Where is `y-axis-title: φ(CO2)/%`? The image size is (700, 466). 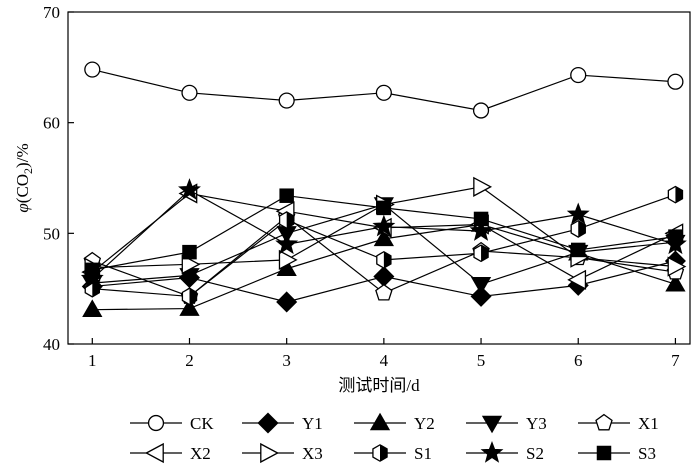 y-axis-title: φ(CO2)/% is located at coordinates (24, 177).